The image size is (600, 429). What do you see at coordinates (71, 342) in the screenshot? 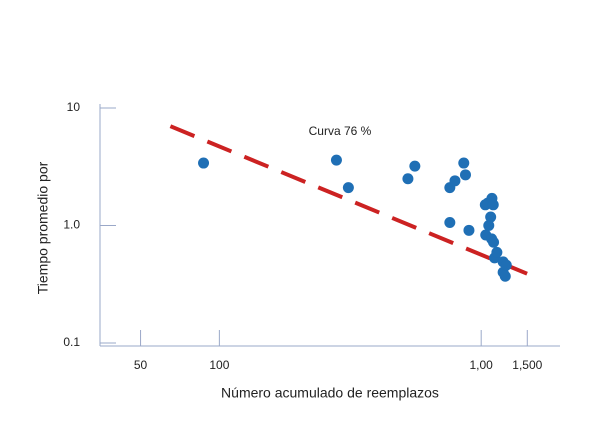
I see `y-tick-label: 0.1` at bounding box center [71, 342].